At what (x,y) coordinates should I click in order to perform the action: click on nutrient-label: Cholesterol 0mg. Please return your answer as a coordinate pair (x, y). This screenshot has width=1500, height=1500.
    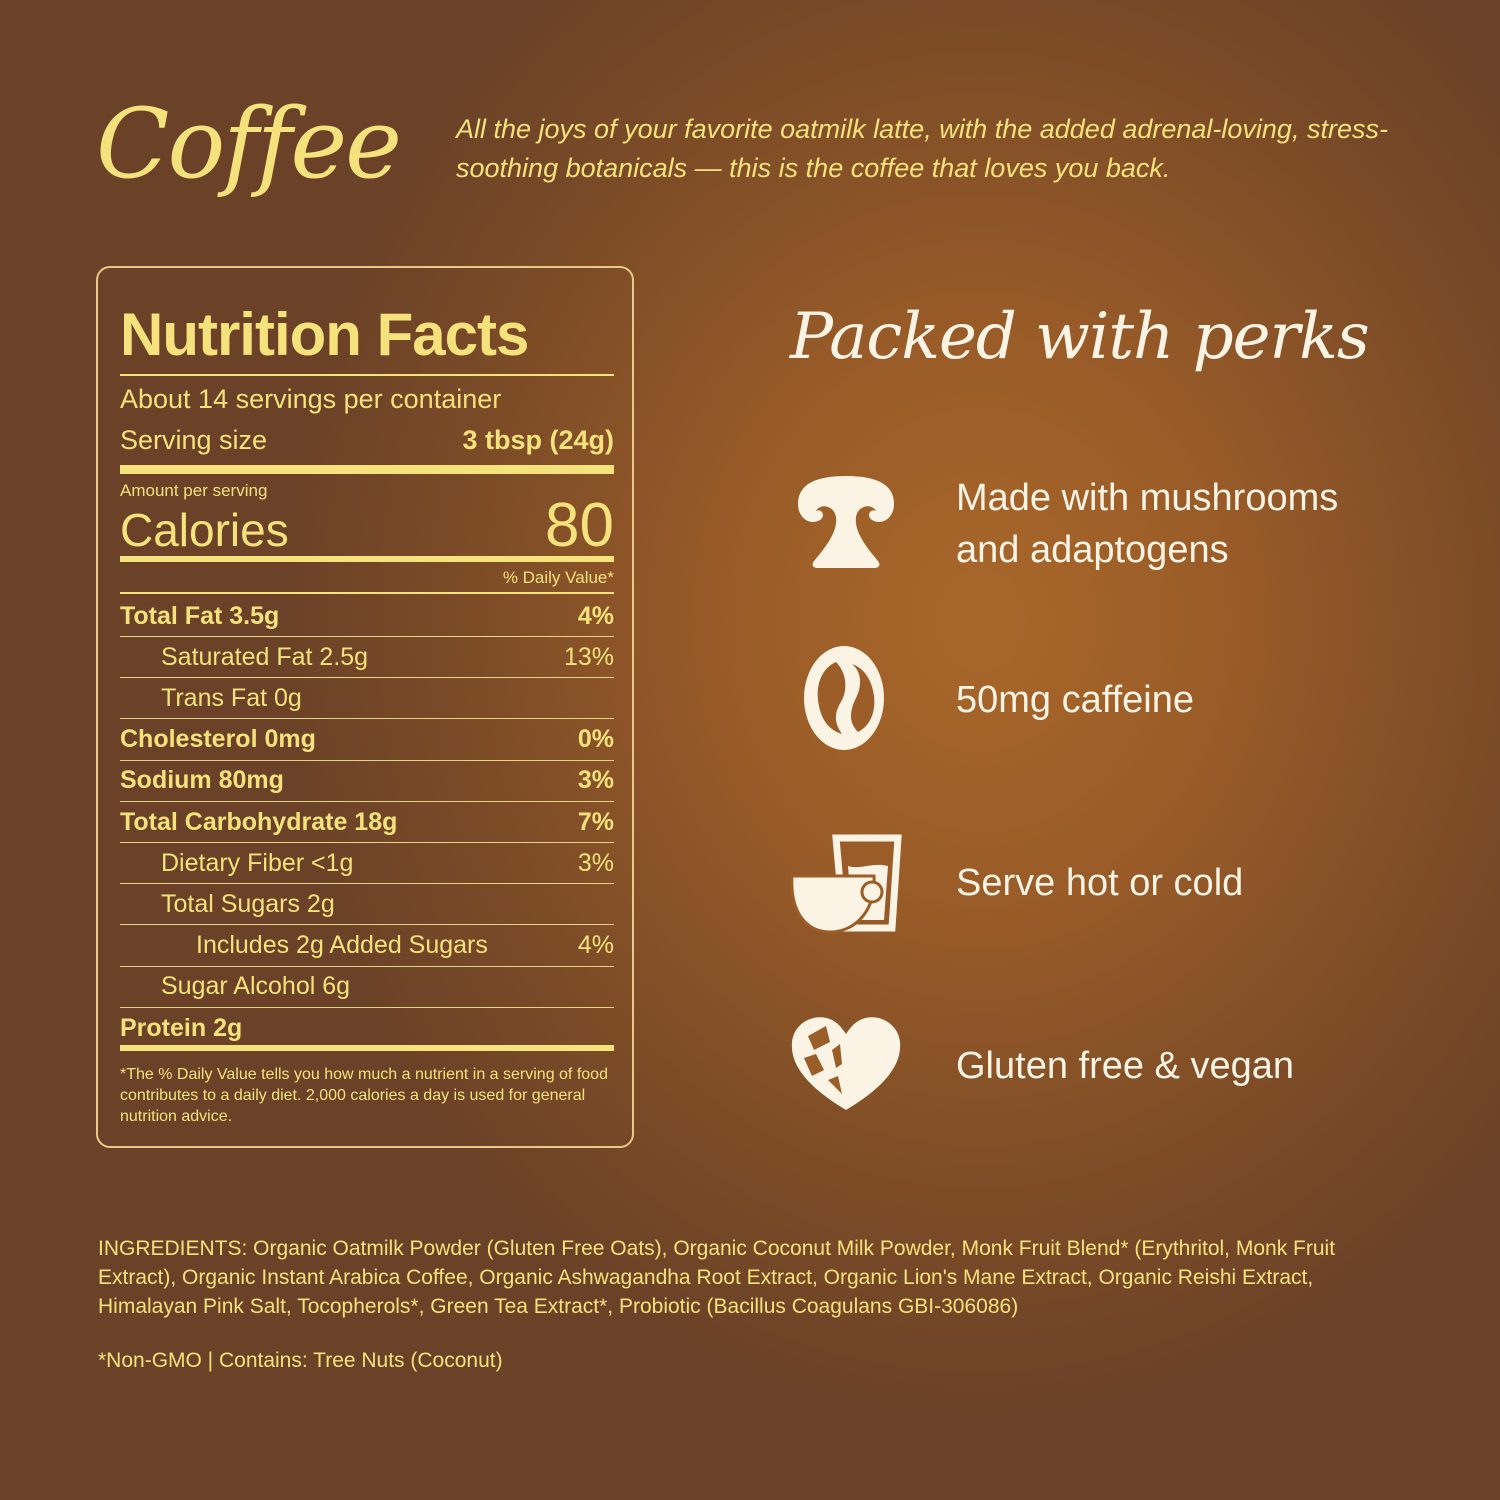
    Looking at the image, I should click on (218, 739).